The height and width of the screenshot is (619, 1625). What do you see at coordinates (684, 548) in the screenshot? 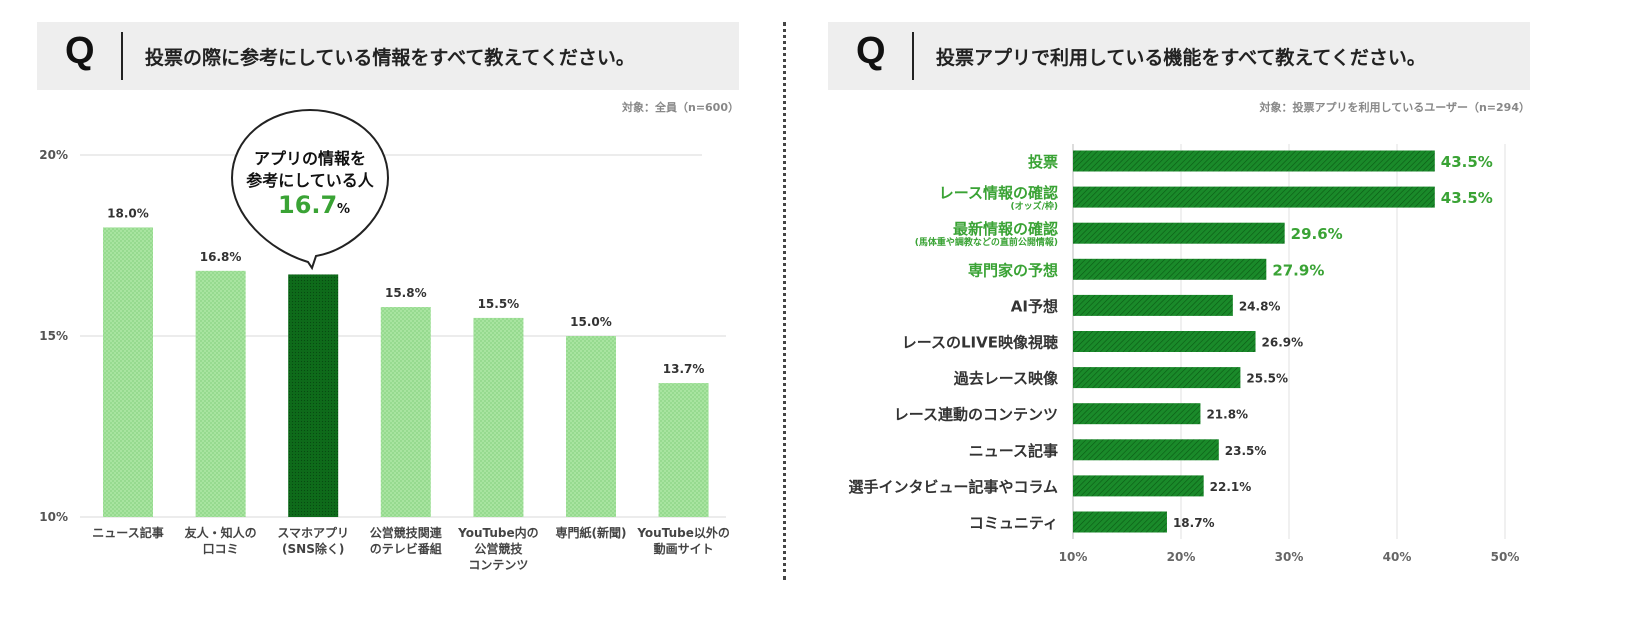
I see `x-category-label: 動画サイト` at bounding box center [684, 548].